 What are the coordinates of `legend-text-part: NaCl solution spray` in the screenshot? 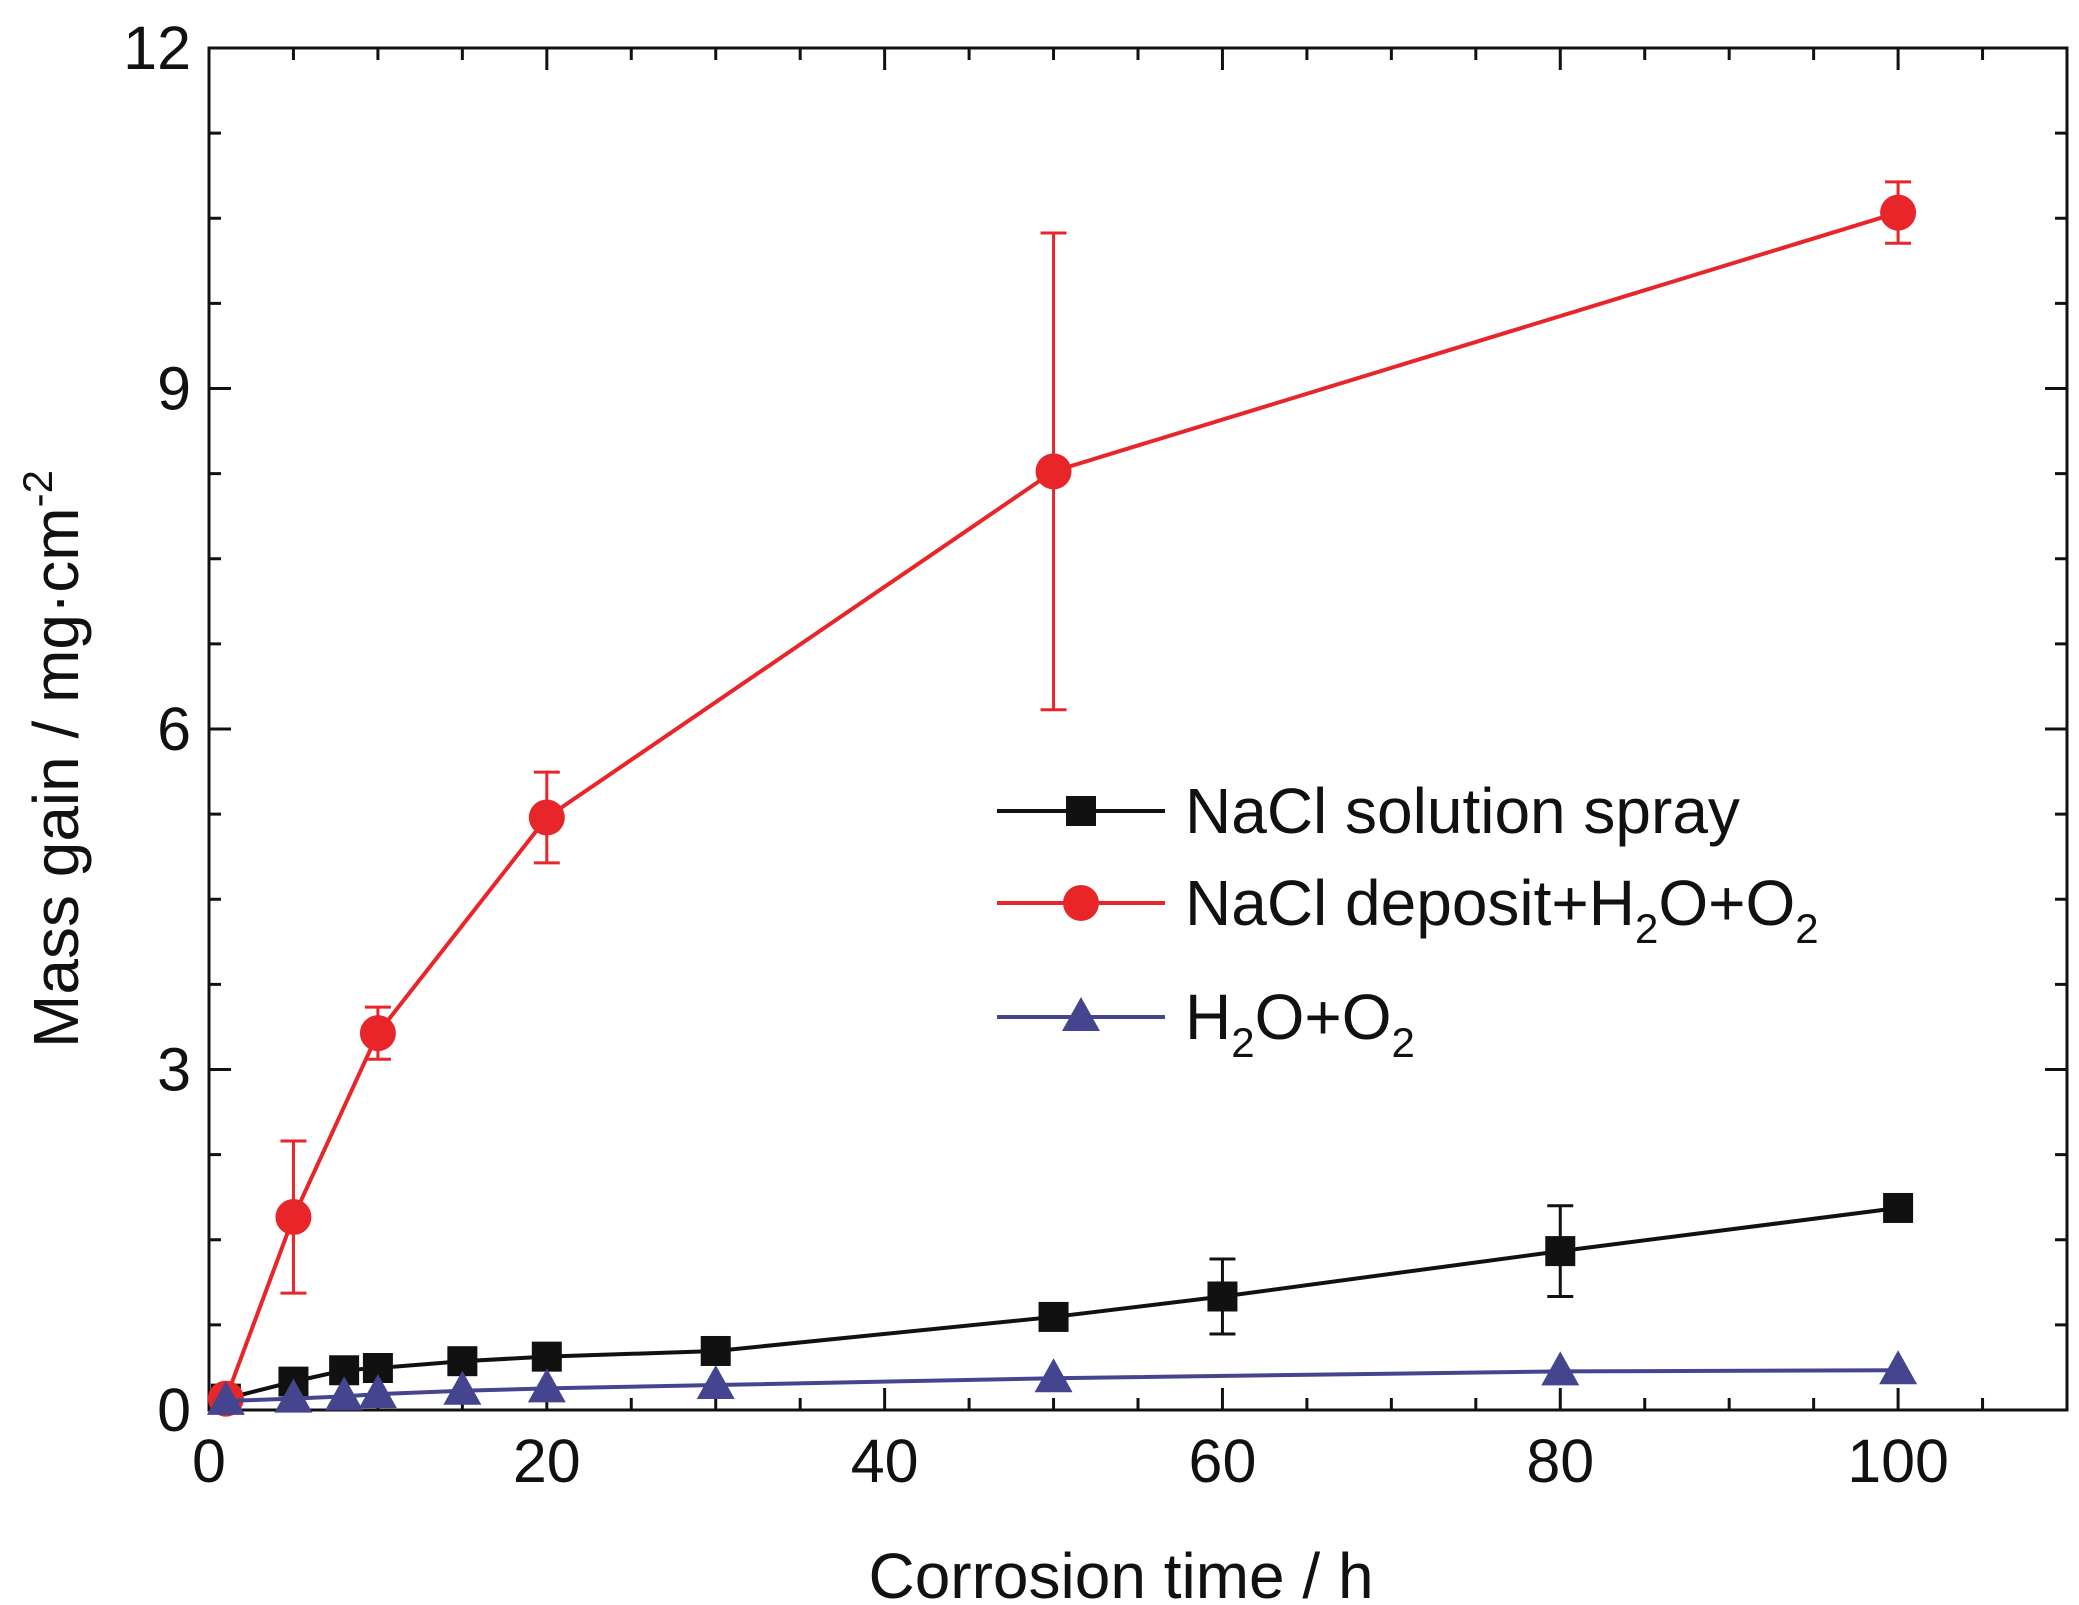 It's located at (1462, 811).